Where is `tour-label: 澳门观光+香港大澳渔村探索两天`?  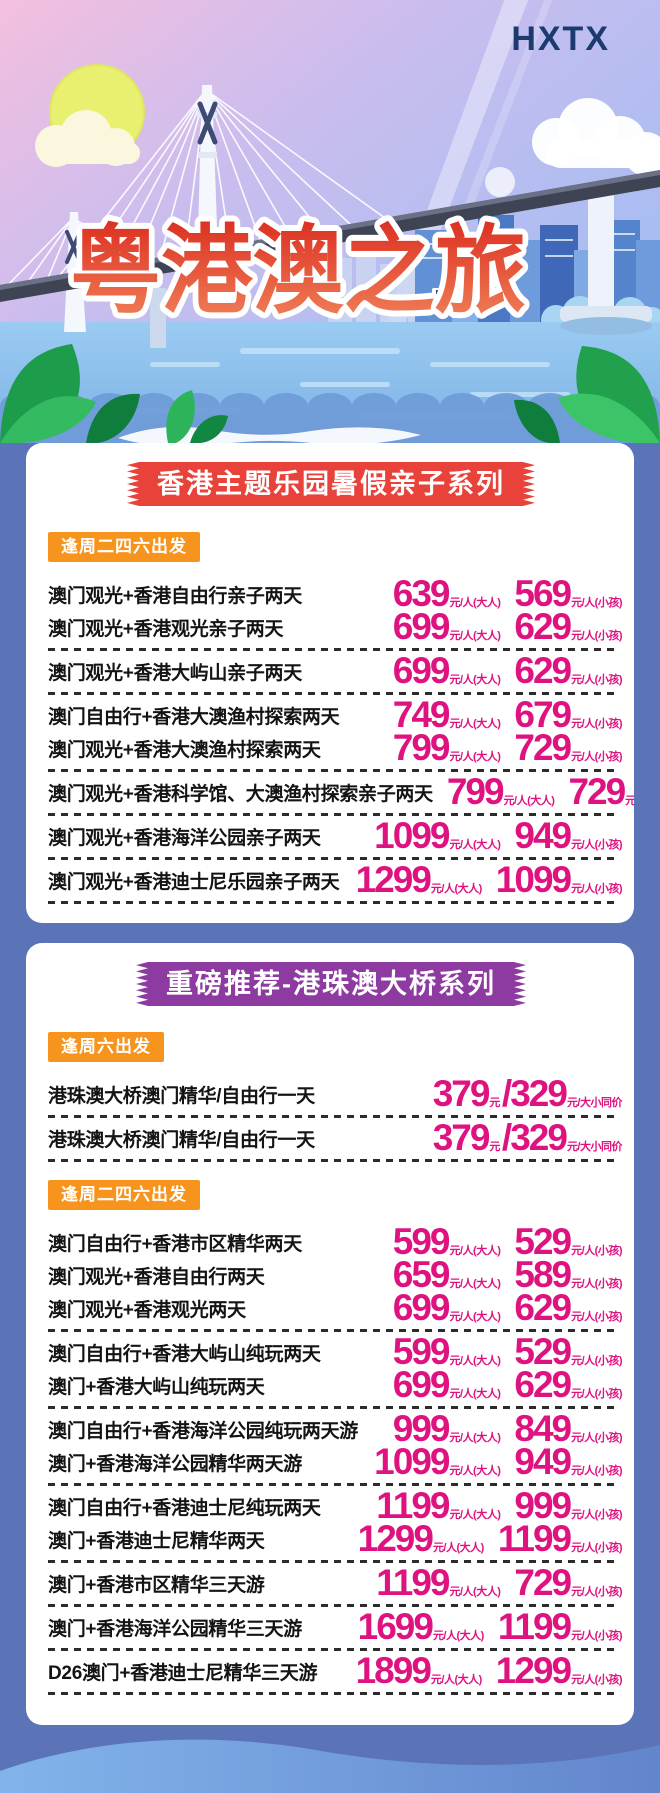 tour-label: 澳门观光+香港大澳渔村探索两天 is located at coordinates (184, 750).